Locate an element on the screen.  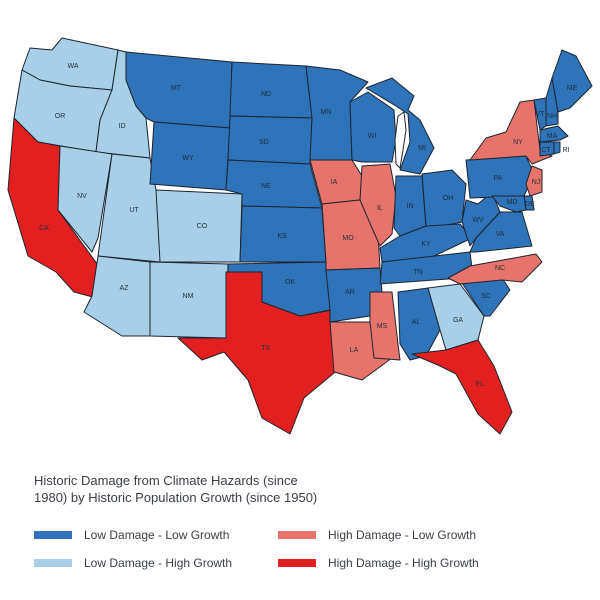
state-mi is located at coordinates (400, 126).